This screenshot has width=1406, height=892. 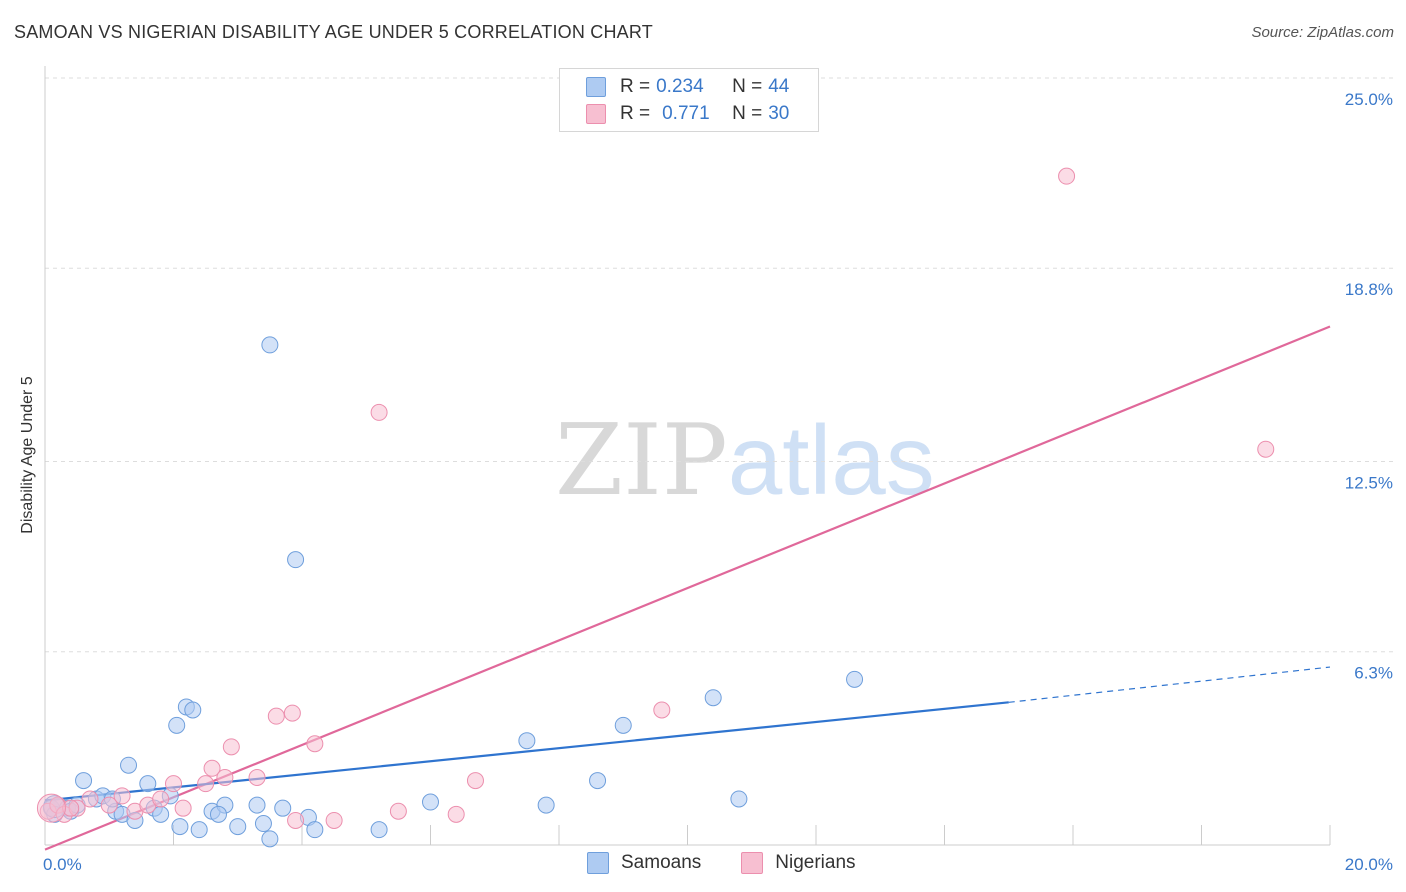 I want to click on y-tick-label: 12.5%, so click(x=1369, y=483).